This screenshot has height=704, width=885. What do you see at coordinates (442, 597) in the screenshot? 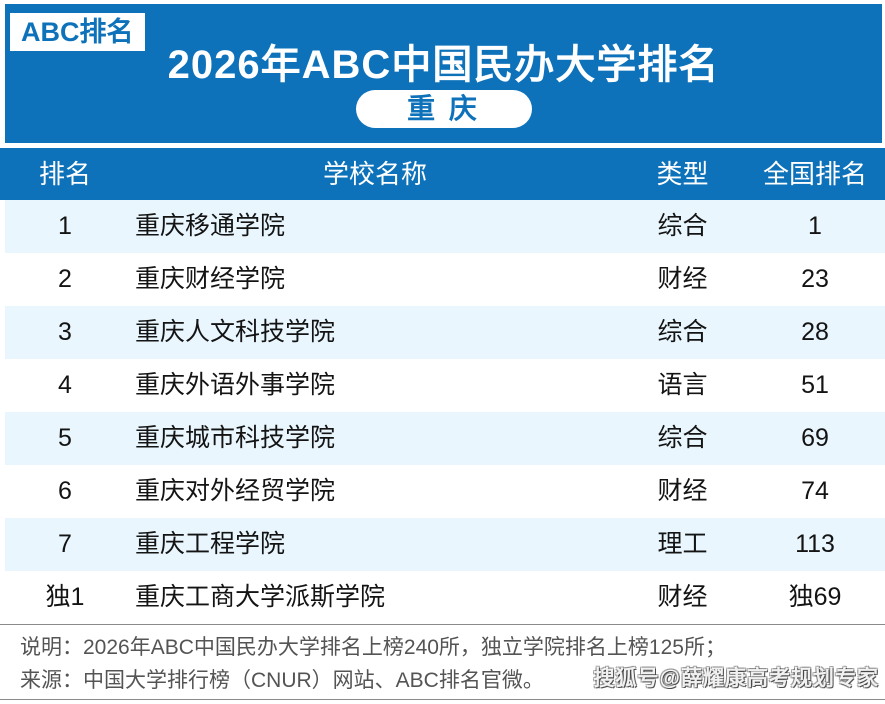
I see `table-row: 独1 重庆工商大学派斯学院 财经 独69` at bounding box center [442, 597].